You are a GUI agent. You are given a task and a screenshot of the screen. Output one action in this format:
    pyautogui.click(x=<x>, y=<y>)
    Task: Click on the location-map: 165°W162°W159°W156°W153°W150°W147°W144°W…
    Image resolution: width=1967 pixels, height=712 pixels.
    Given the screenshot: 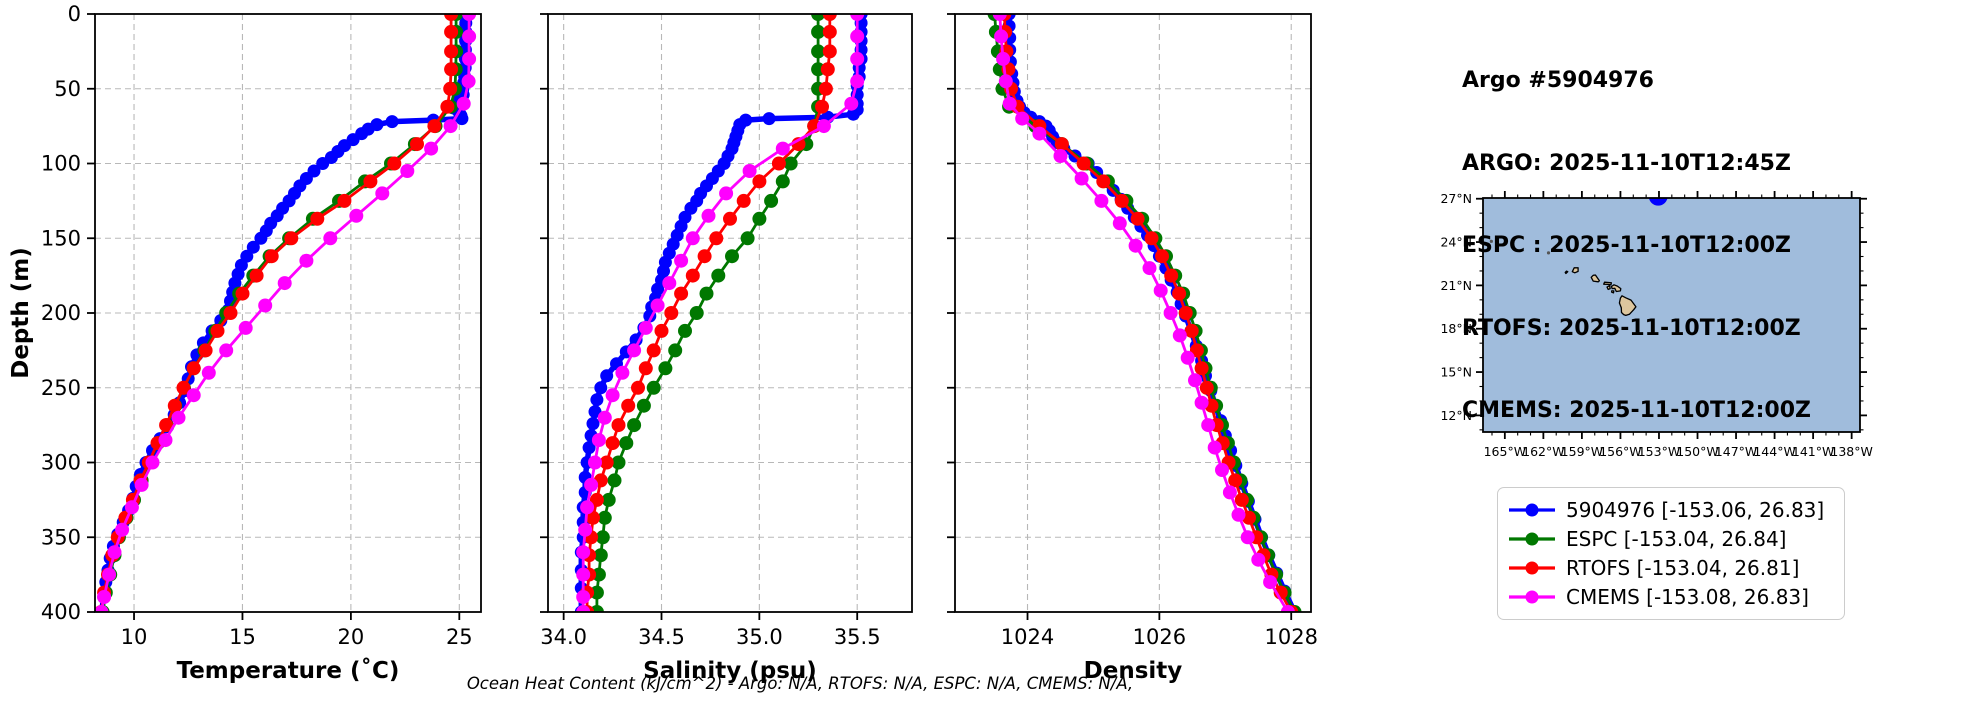 What is the action you would take?
    pyautogui.click(x=1656, y=325)
    